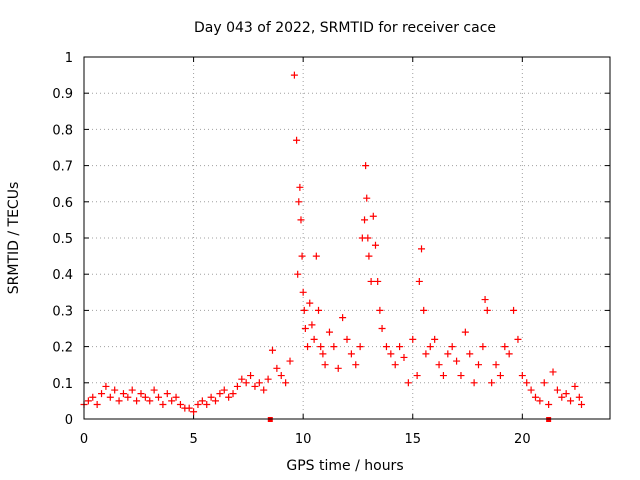 The height and width of the screenshot is (480, 640). What do you see at coordinates (62, 203) in the screenshot?
I see `y-tick-label: 0.6` at bounding box center [62, 203].